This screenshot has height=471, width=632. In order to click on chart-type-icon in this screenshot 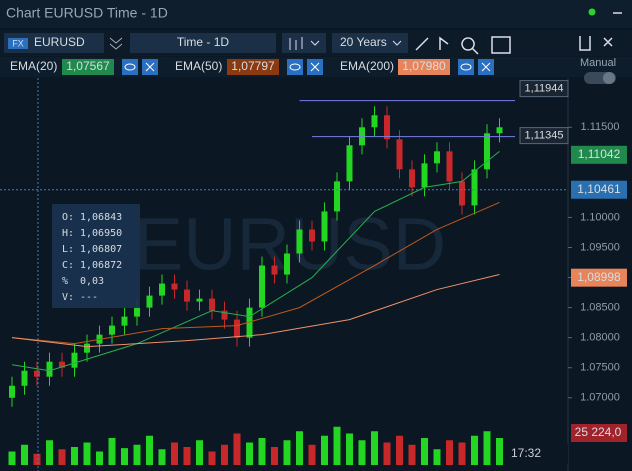, I will do `click(304, 43)`.